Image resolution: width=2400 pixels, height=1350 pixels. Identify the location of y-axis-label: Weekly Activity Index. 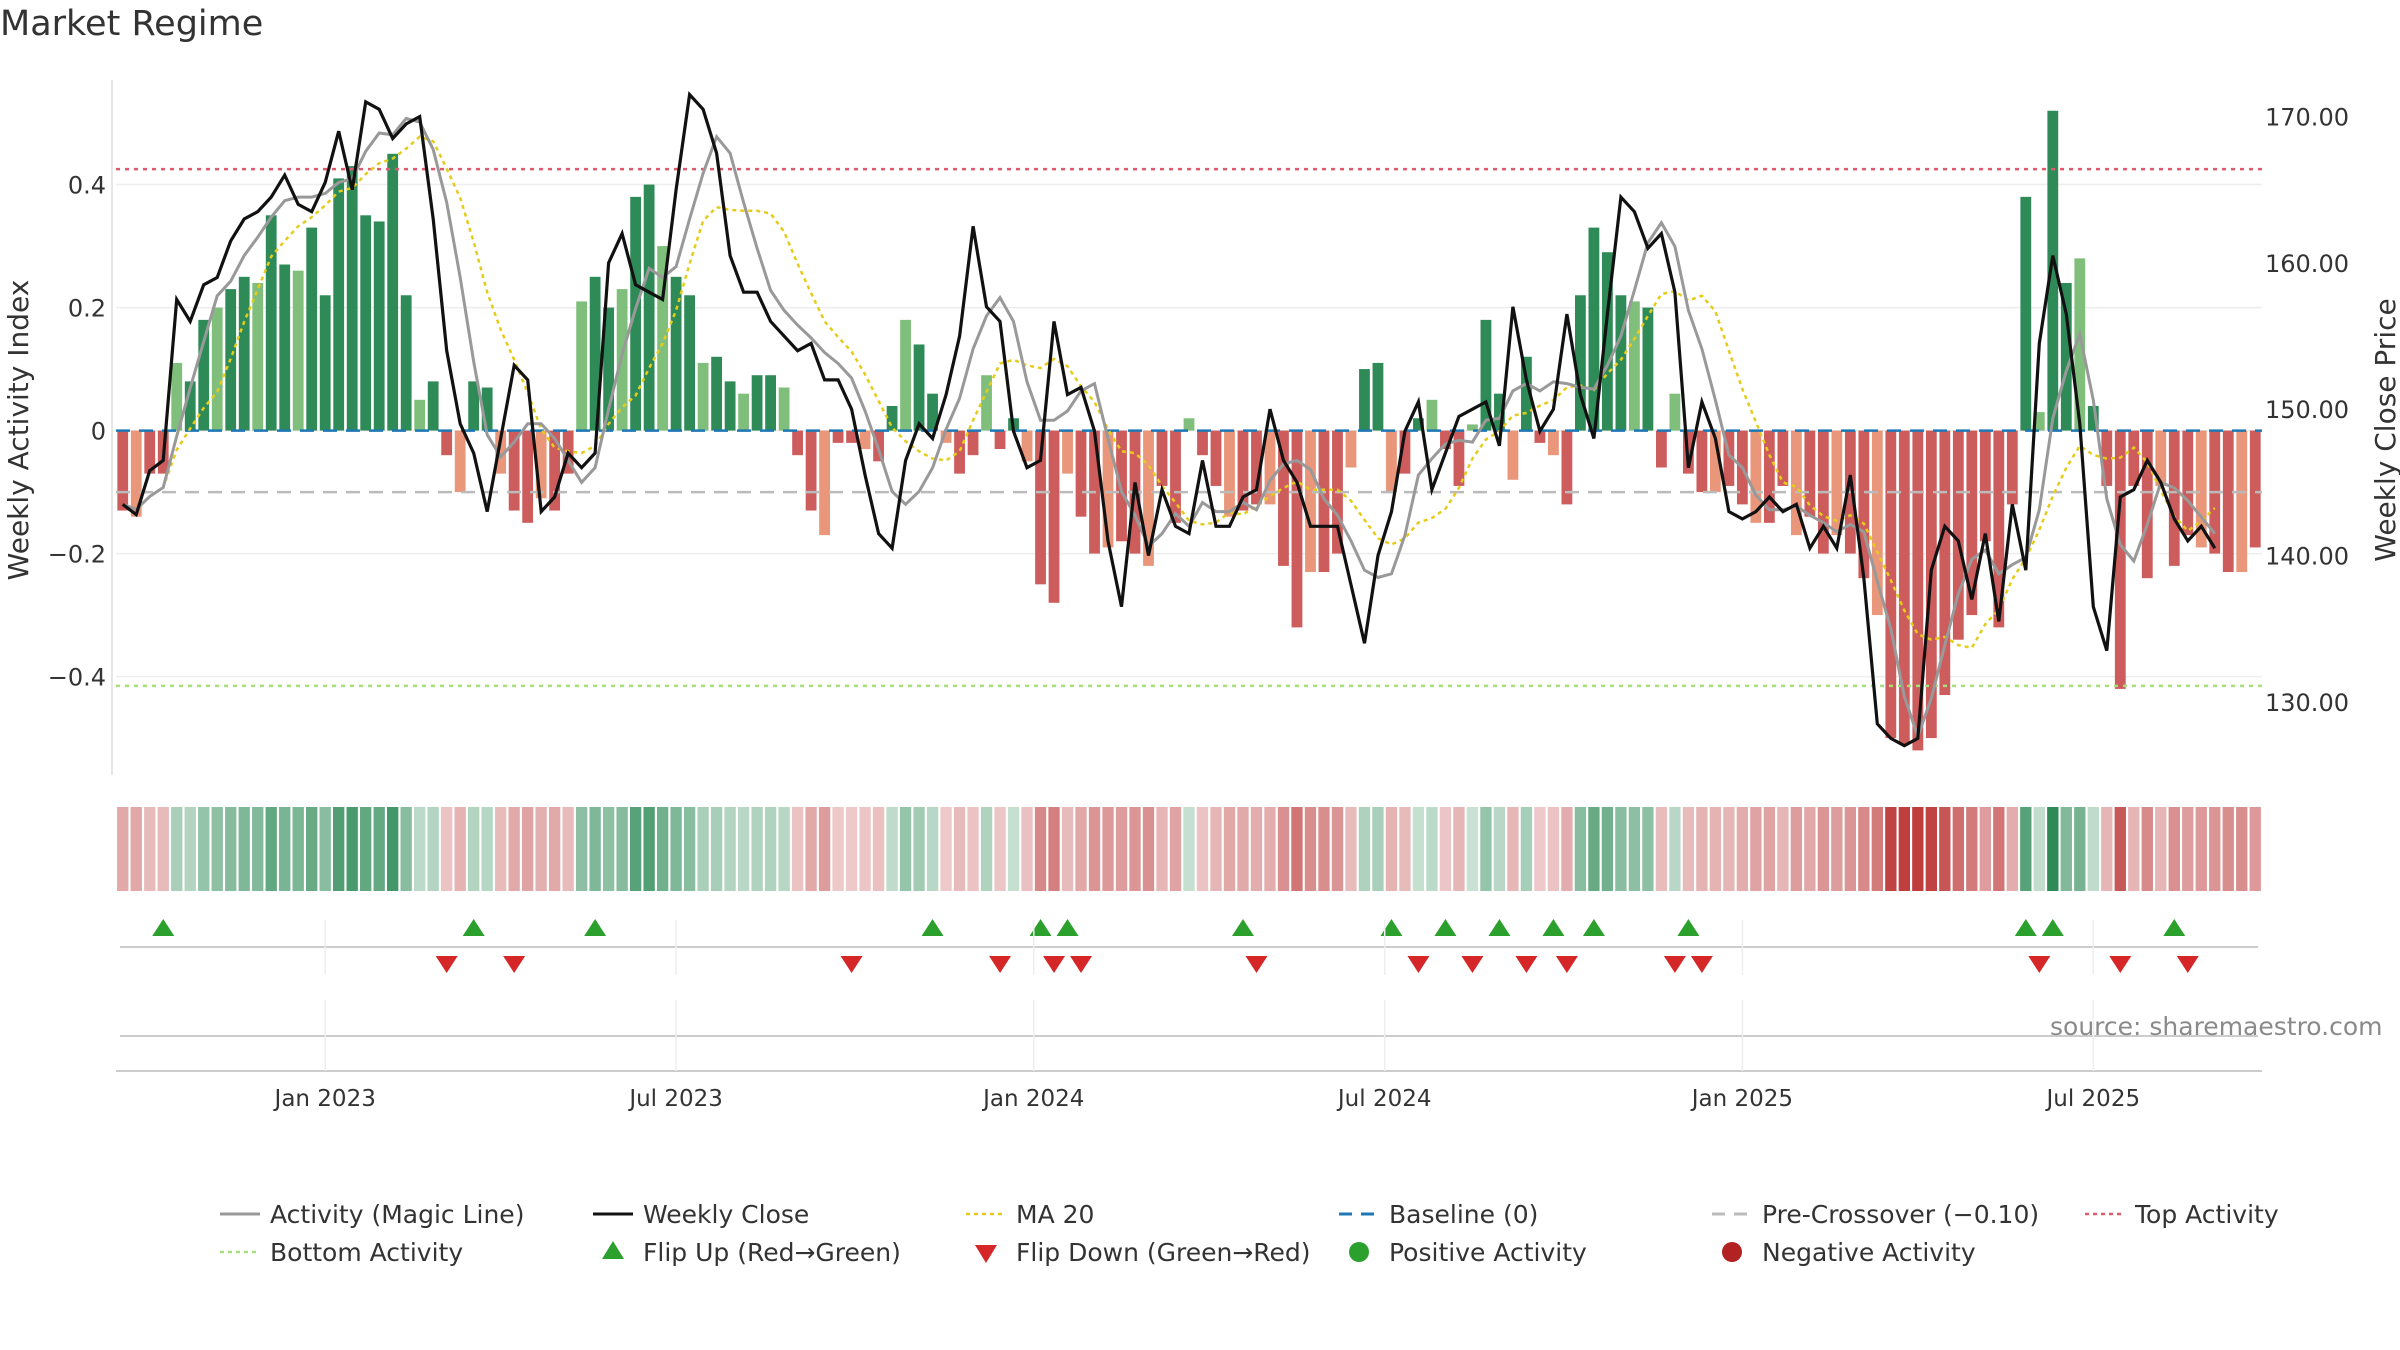
(18, 430).